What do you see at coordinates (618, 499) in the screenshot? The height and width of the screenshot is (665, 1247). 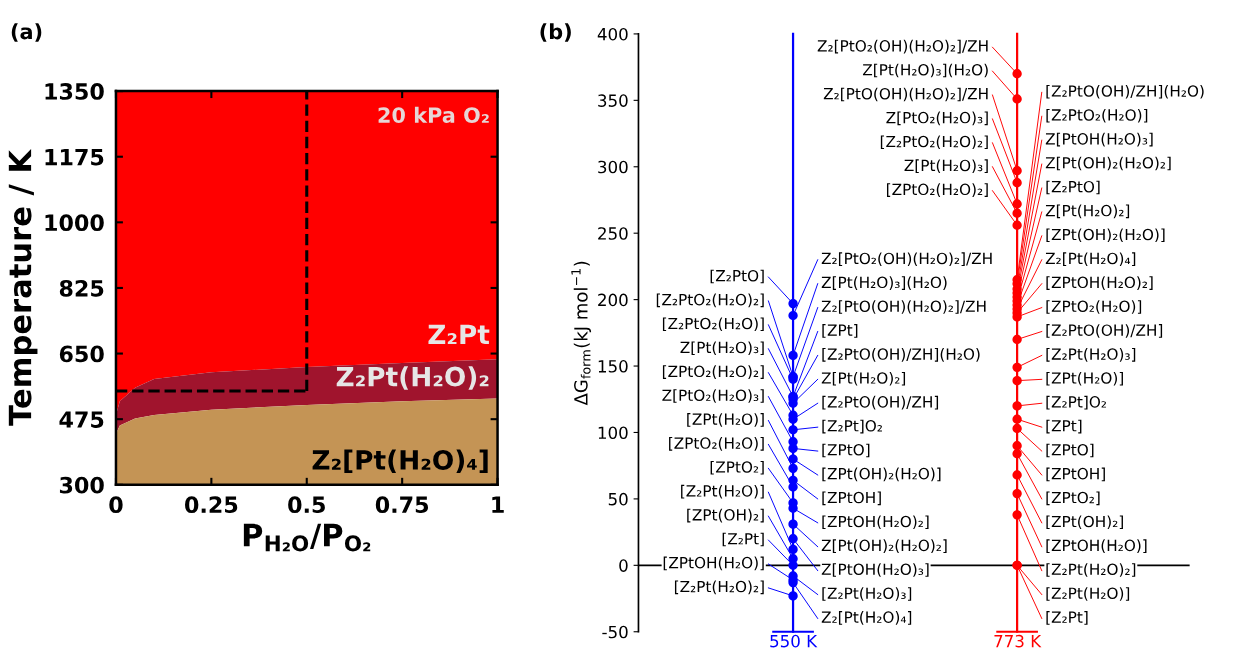 I see `y-tick-label: 50` at bounding box center [618, 499].